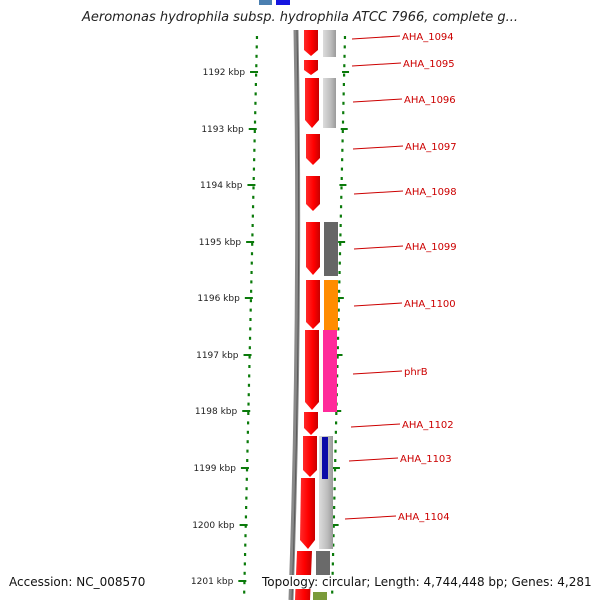 This screenshot has height=600, width=600. I want to click on ruler-tick-label: 1201 kbp, so click(212, 582).